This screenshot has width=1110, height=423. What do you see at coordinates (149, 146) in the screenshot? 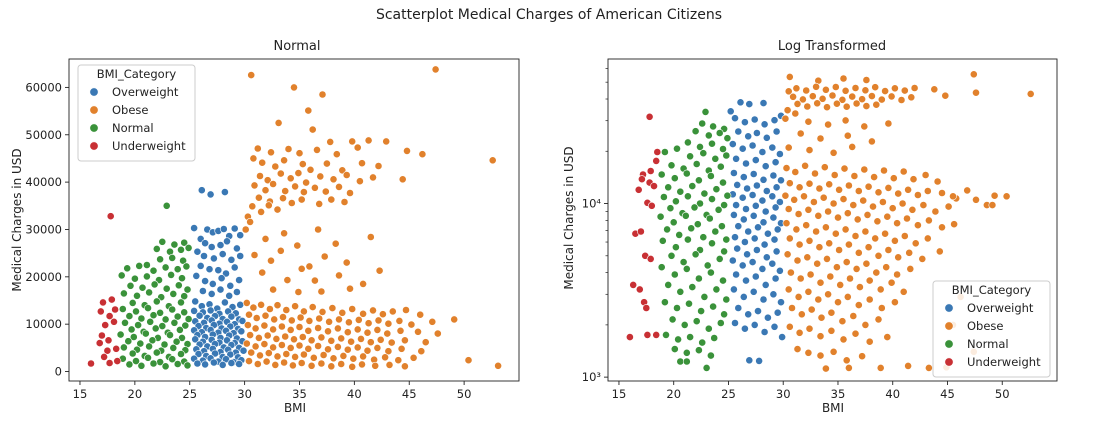
I see `legend-label-underweight: Underweight` at bounding box center [149, 146].